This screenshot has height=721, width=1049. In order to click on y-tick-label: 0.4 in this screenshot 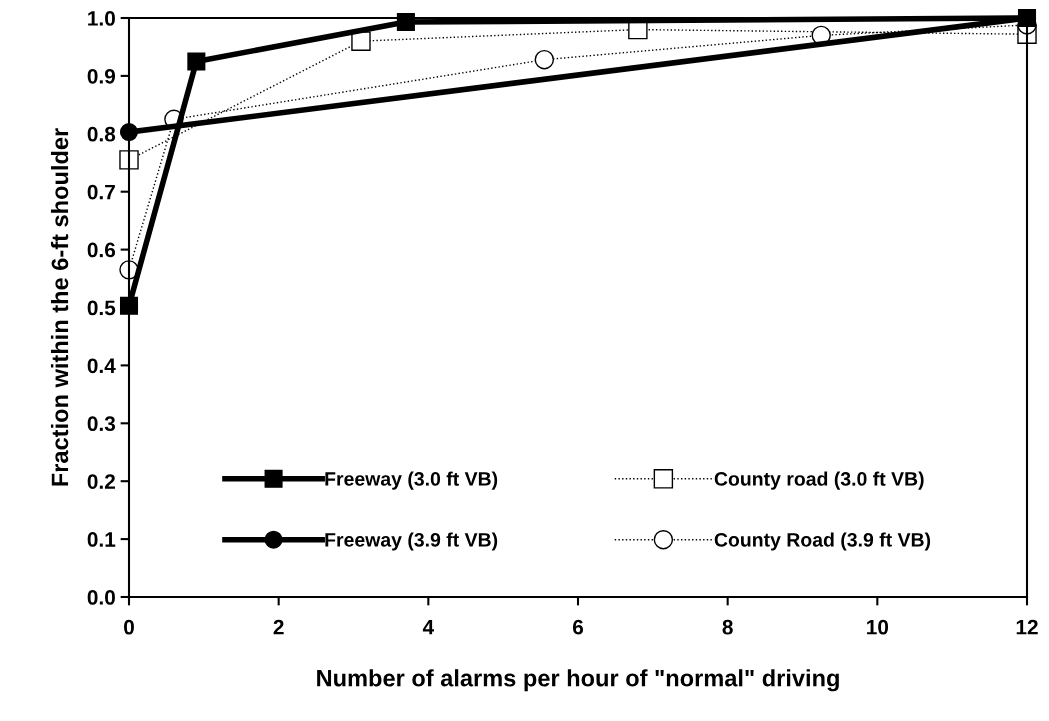, I will do `click(101, 366)`.